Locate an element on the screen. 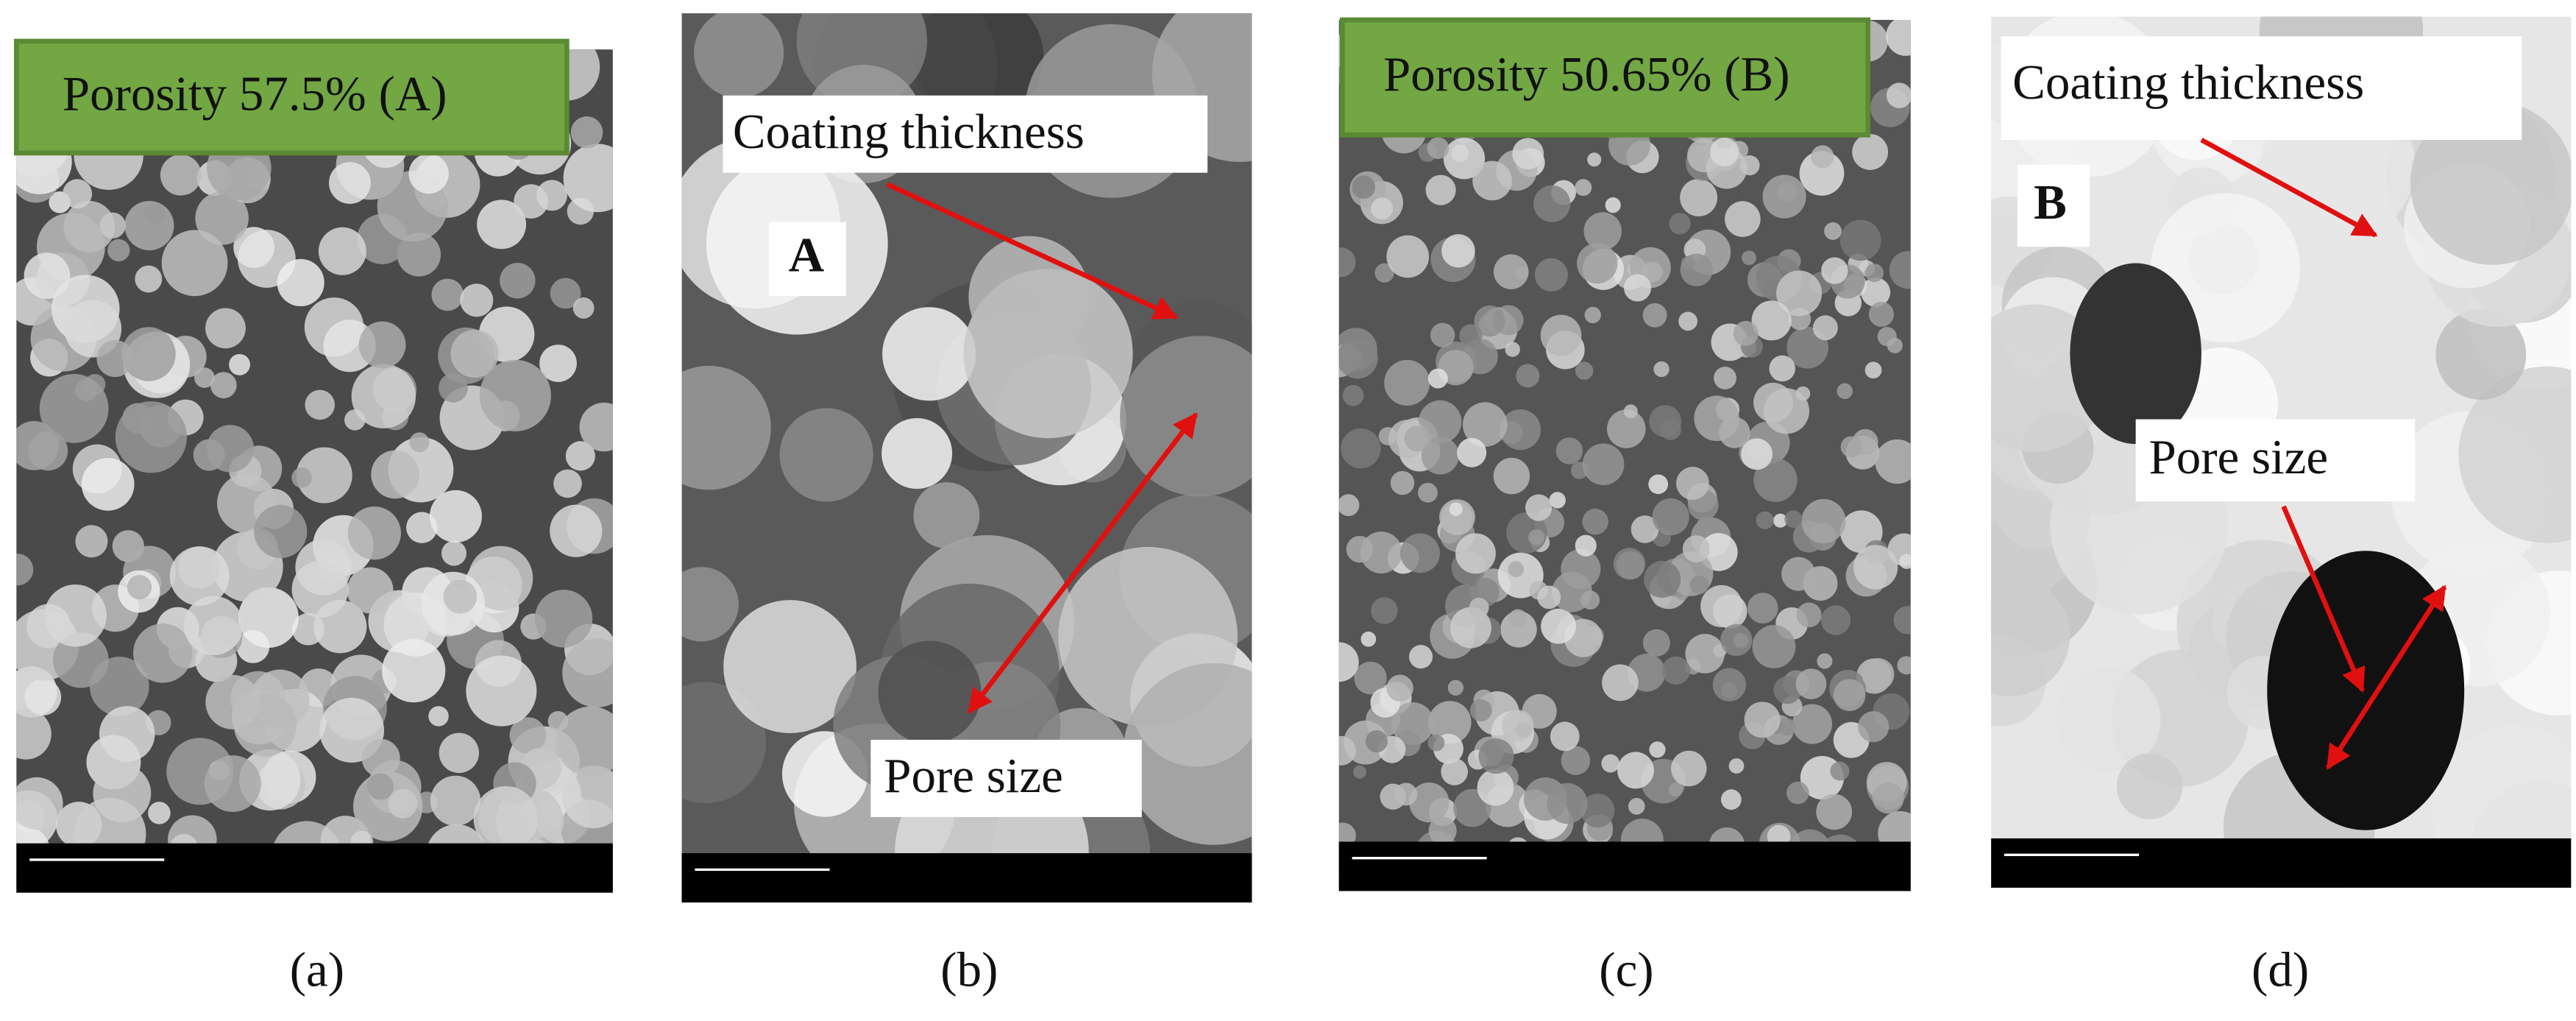  caption: (c) is located at coordinates (1626, 970).